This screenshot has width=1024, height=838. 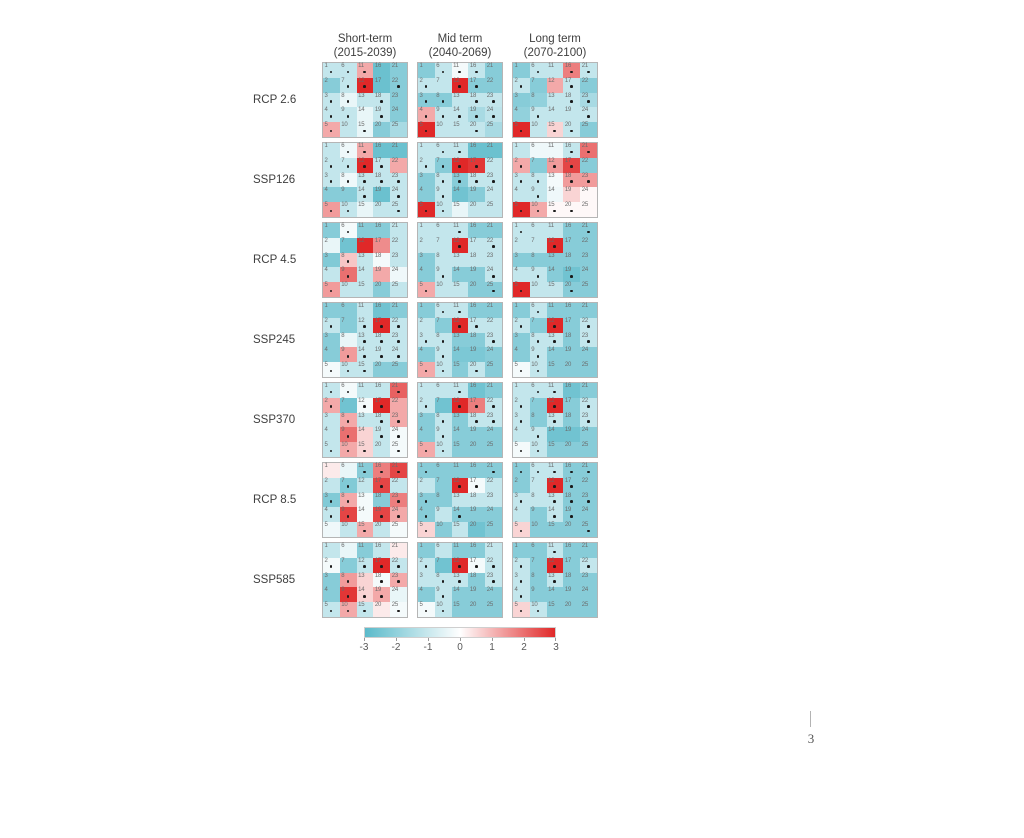 I want to click on cell-number: 3, so click(x=326, y=335).